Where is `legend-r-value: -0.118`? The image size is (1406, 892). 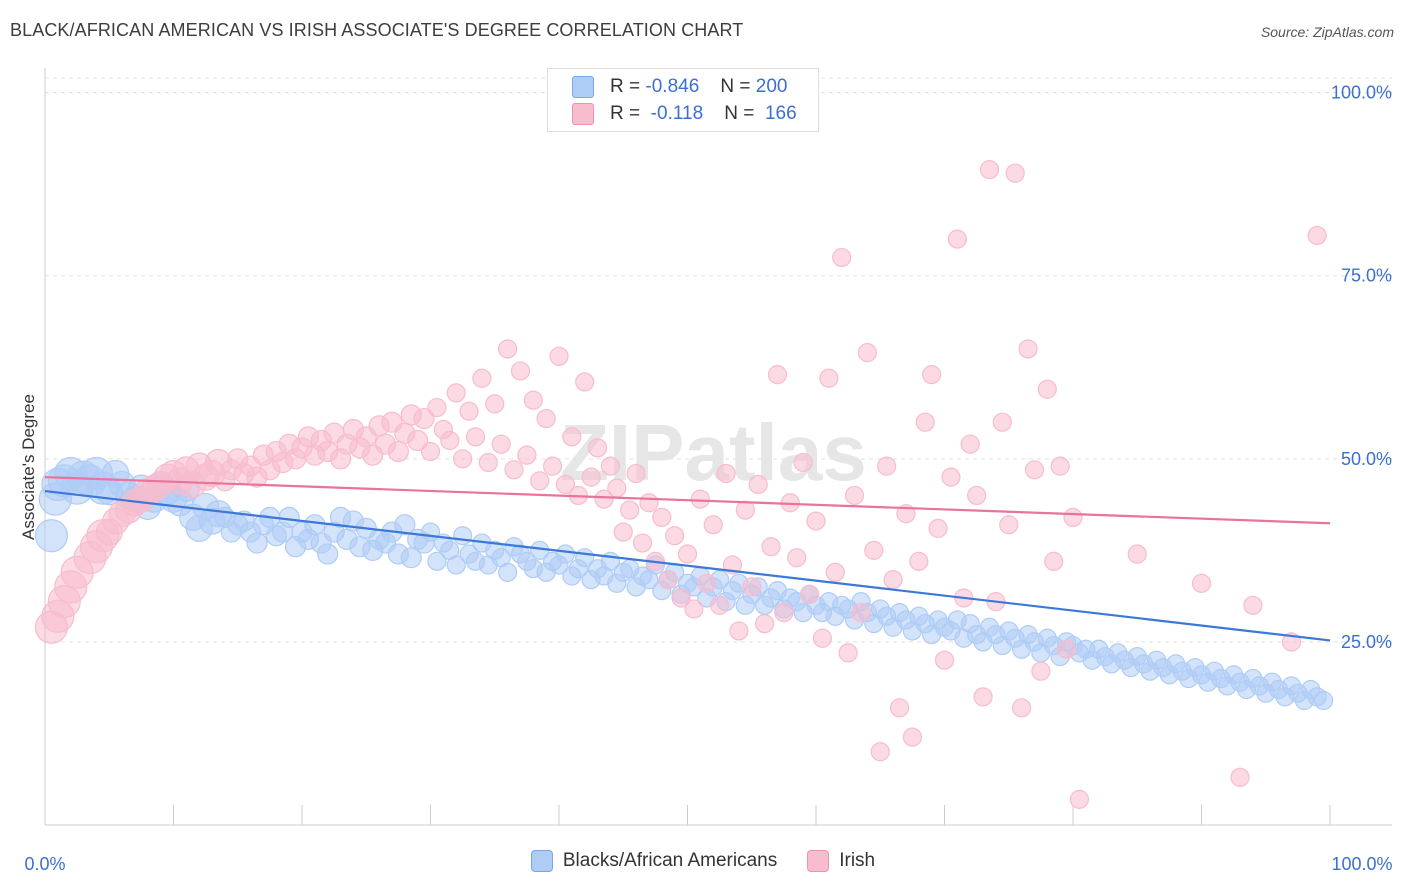 legend-r-value: -0.118 is located at coordinates (677, 113).